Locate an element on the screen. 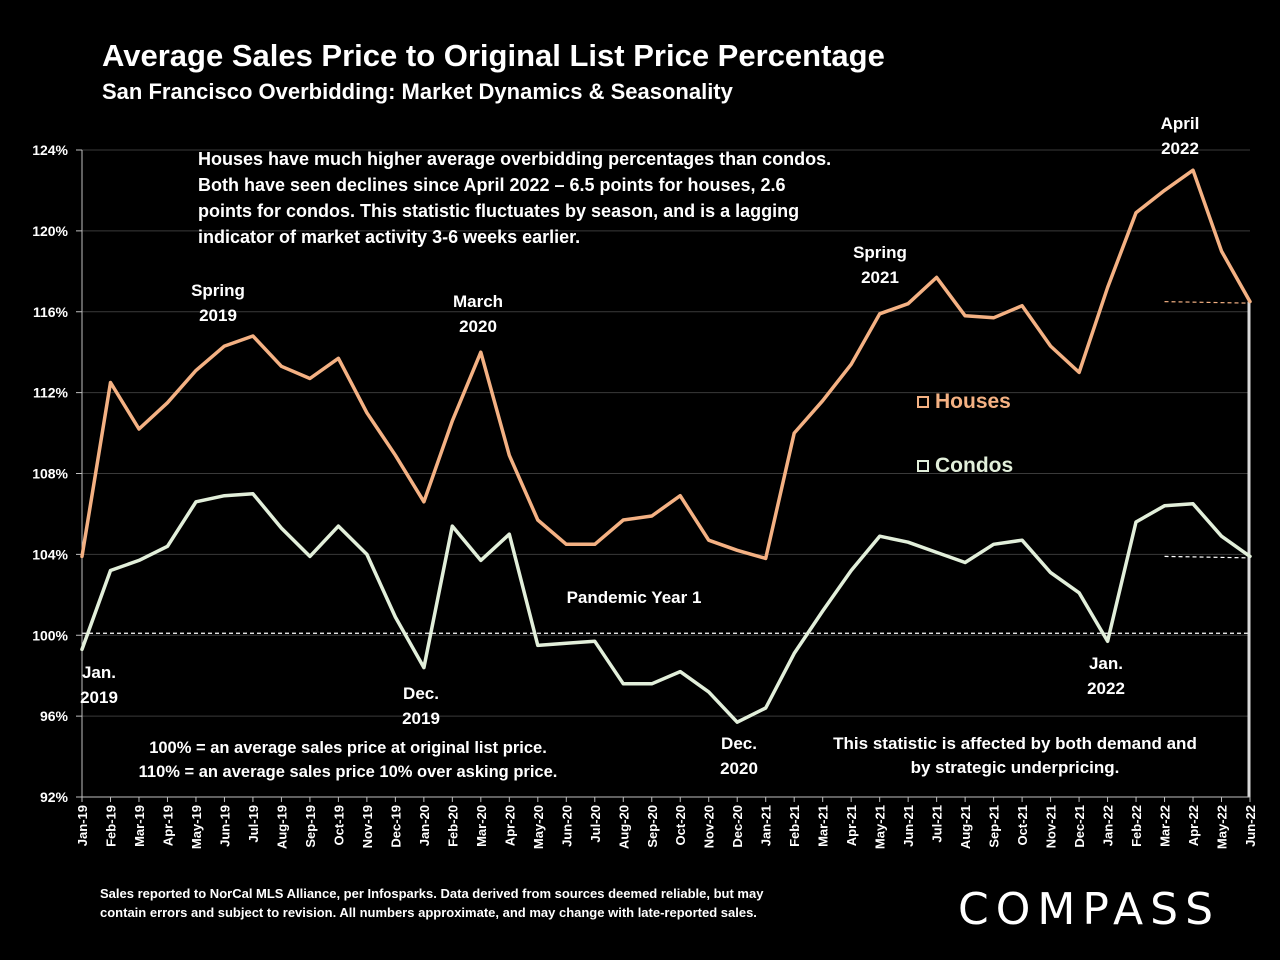 The width and height of the screenshot is (1280, 960). x-tick-label: Feb-21 is located at coordinates (794, 826).